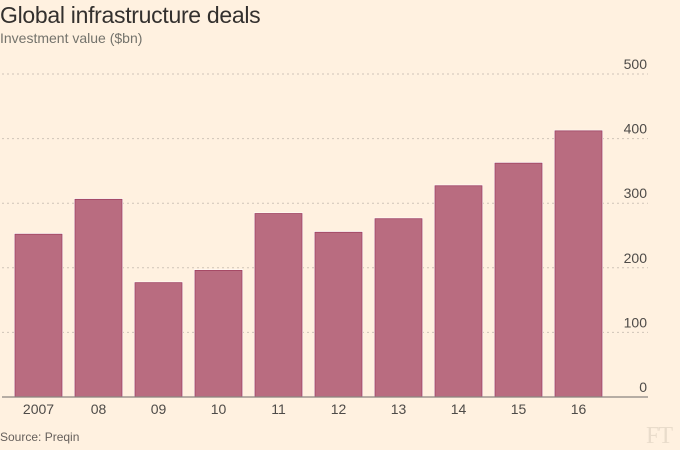 The width and height of the screenshot is (680, 450). What do you see at coordinates (636, 225) in the screenshot?
I see `y-axis-ticks: 0 100 200 300 400 500` at bounding box center [636, 225].